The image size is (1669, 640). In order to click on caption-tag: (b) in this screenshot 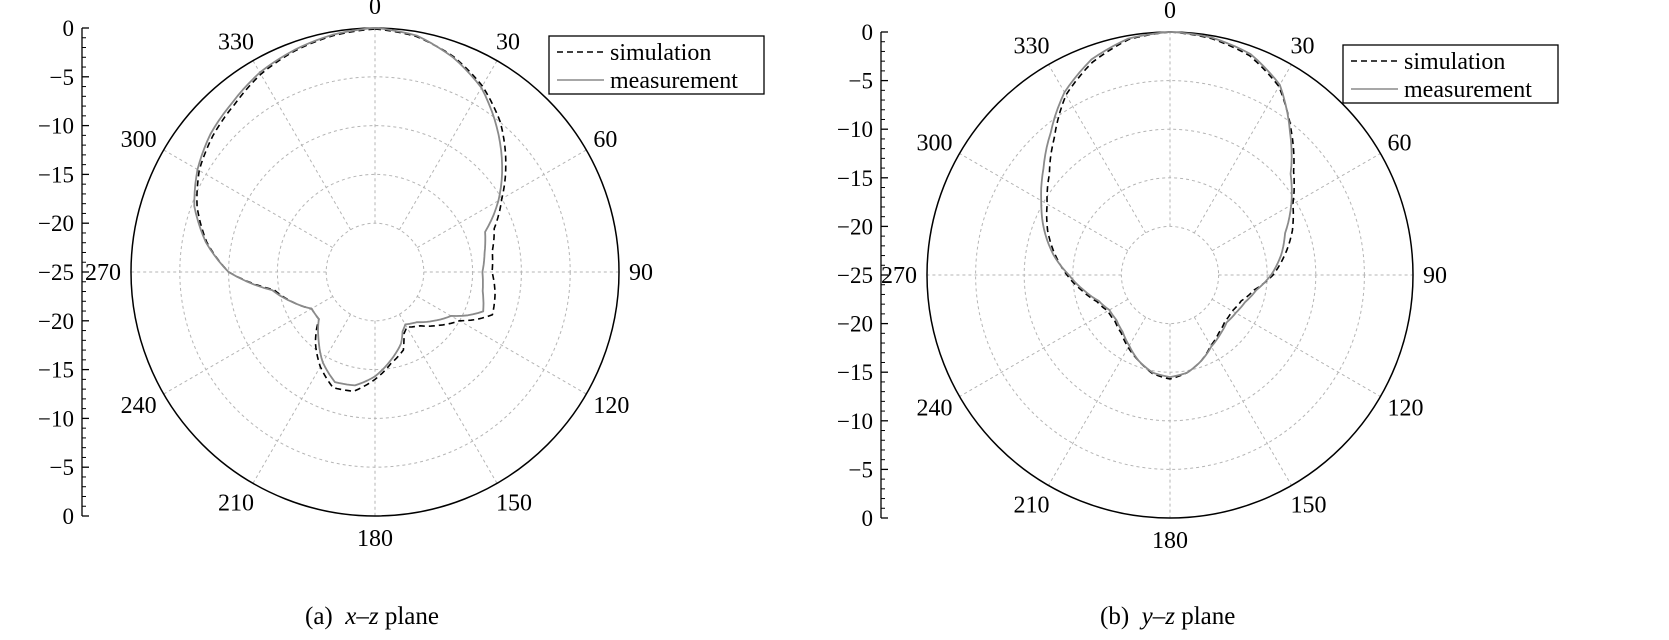, I will do `click(1115, 616)`.